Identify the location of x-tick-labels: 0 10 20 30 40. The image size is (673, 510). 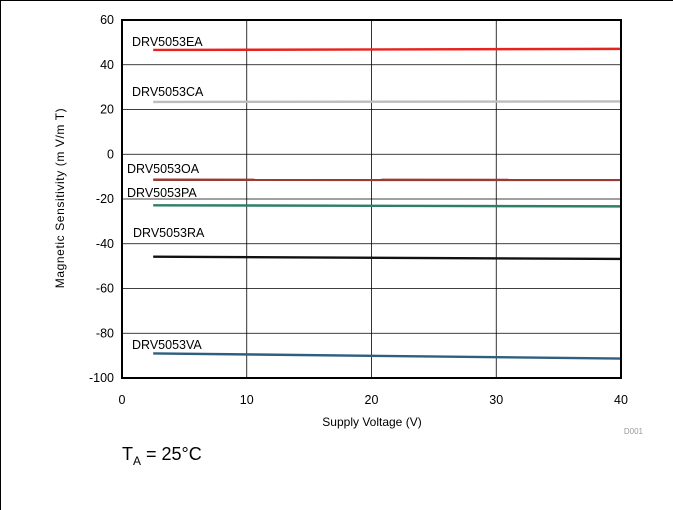
(373, 400).